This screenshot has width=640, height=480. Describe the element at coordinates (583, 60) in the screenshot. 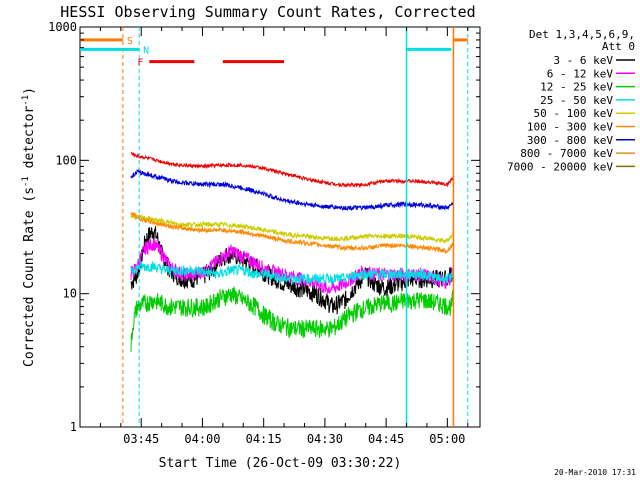

I see `legend-label-3-6-kev: 3 - 6 keV` at that location.